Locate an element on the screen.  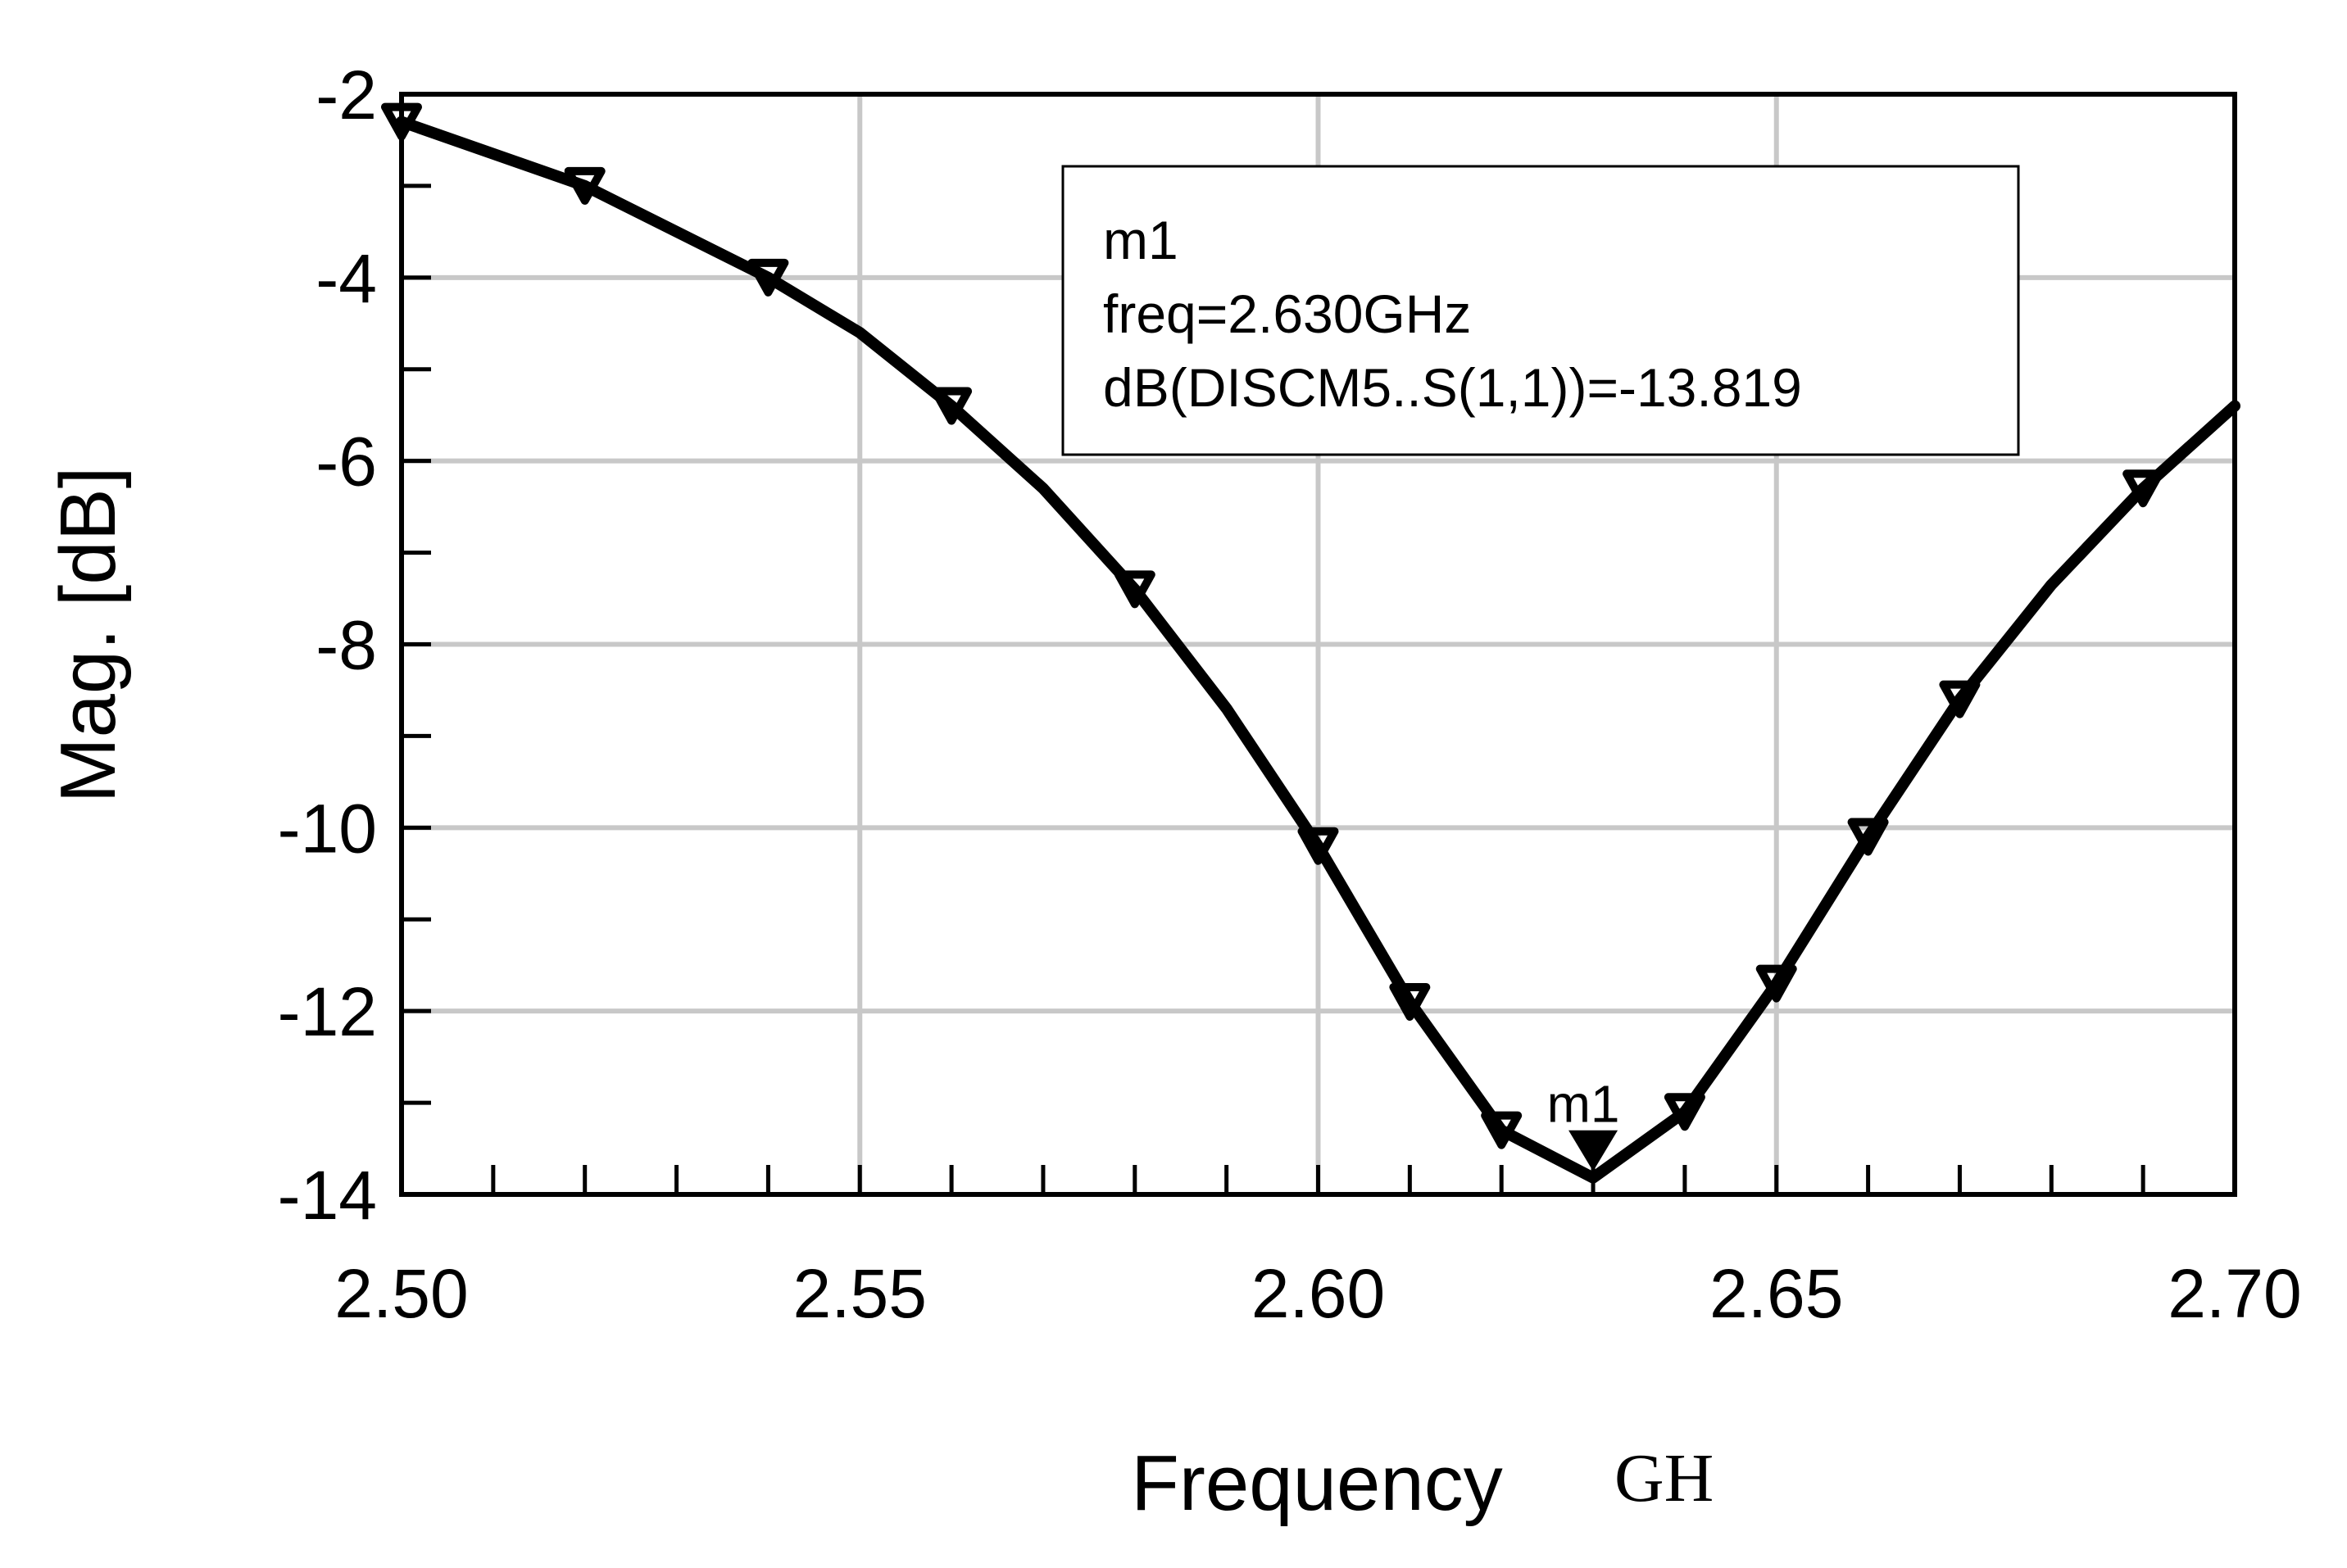
x-tick-label: 2.65 is located at coordinates (1776, 1293).